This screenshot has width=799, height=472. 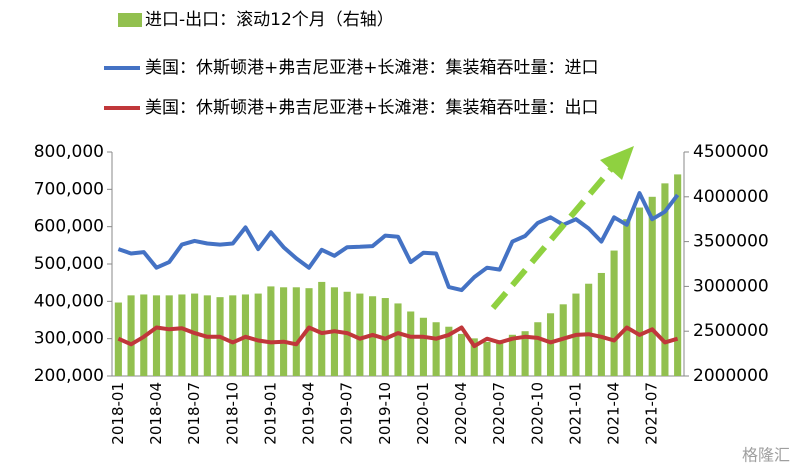 I want to click on y-tick-label: 600,000, so click(x=69, y=227).